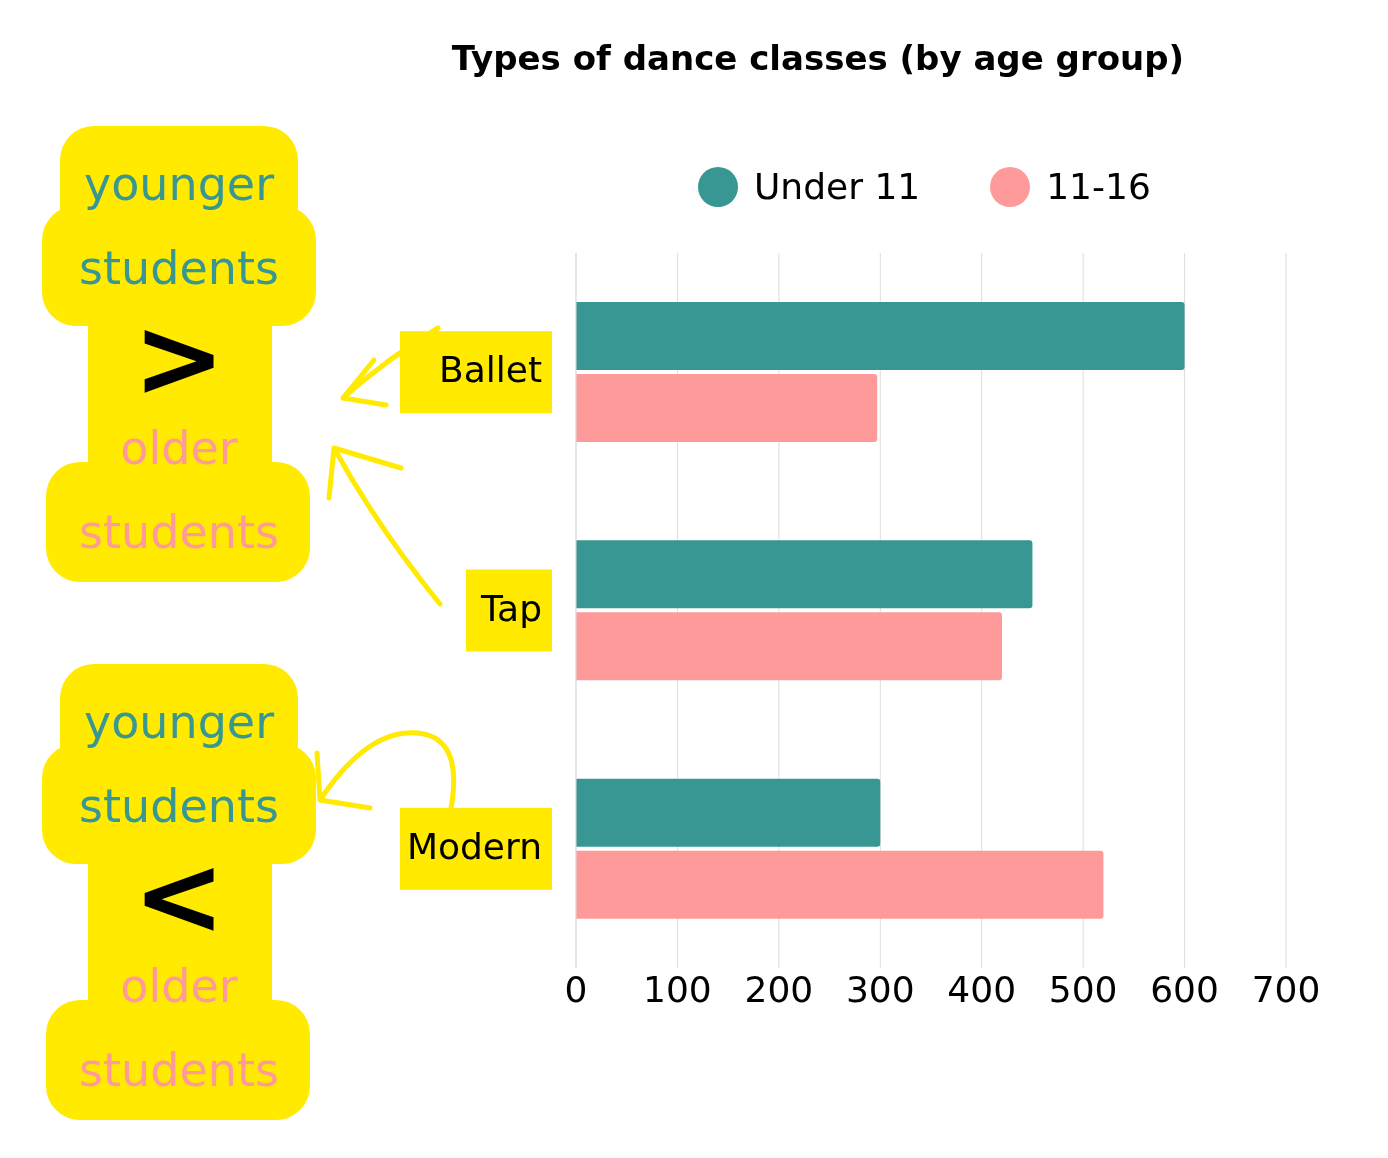 This screenshot has height=1158, width=1388. What do you see at coordinates (1286, 989) in the screenshot?
I see `x-tick-label: 700` at bounding box center [1286, 989].